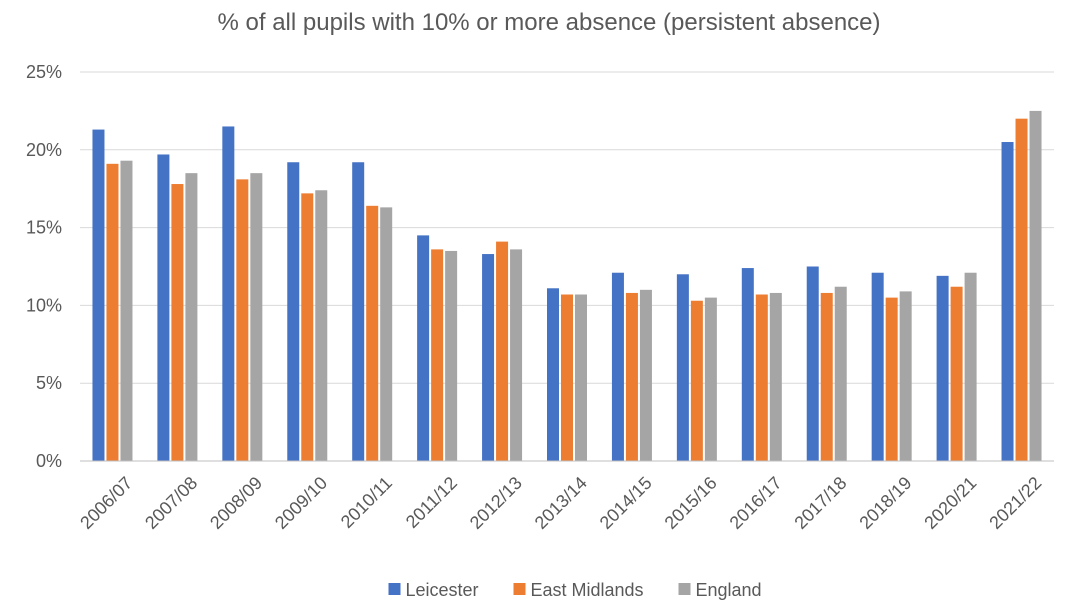 The image size is (1069, 608). I want to click on x-tick-label: 2013/14, so click(561, 503).